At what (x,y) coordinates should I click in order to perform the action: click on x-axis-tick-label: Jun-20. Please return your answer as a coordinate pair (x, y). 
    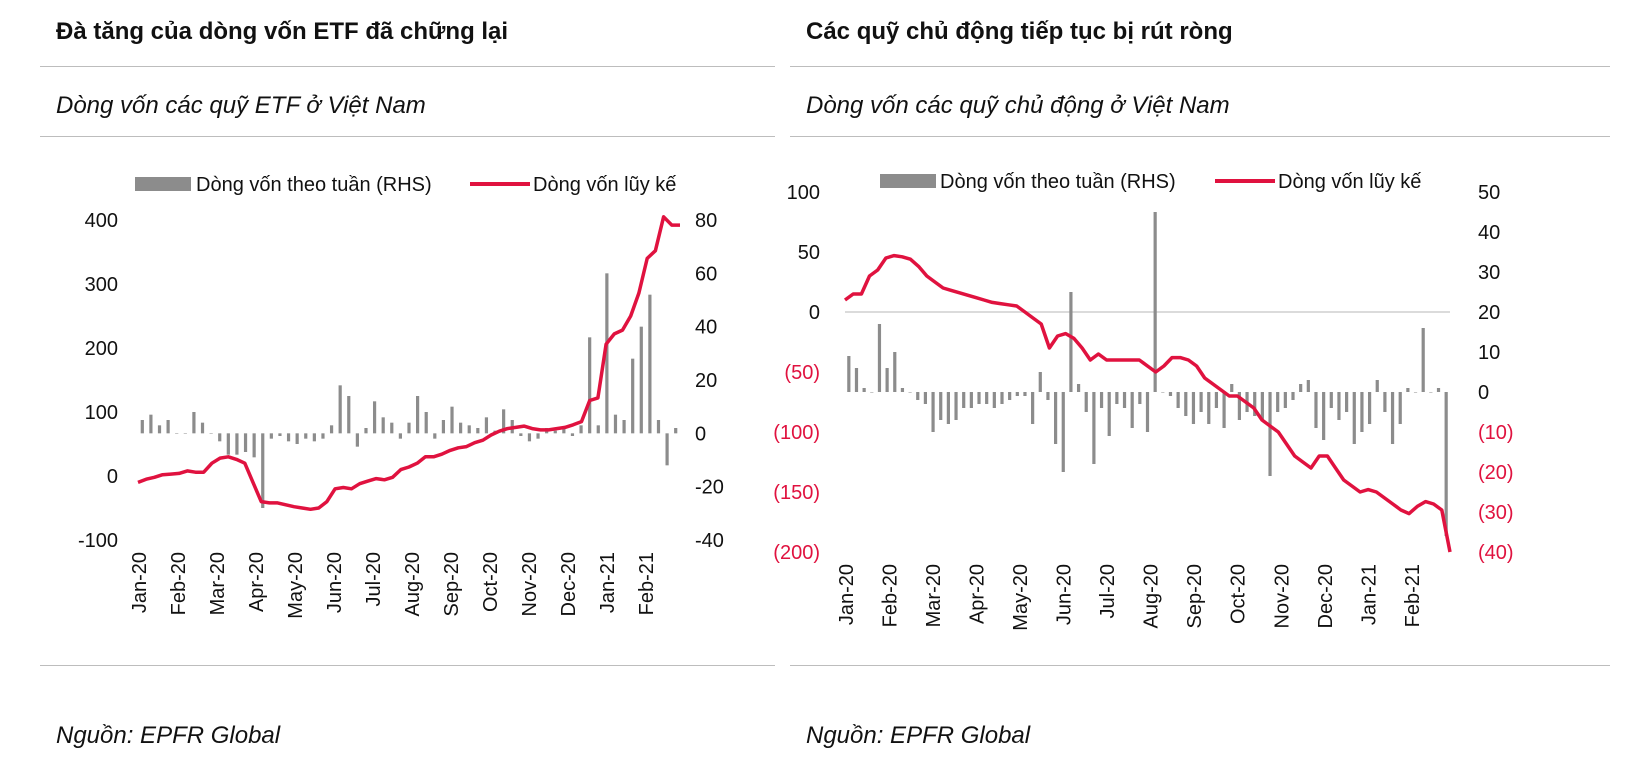
    Looking at the image, I should click on (335, 582).